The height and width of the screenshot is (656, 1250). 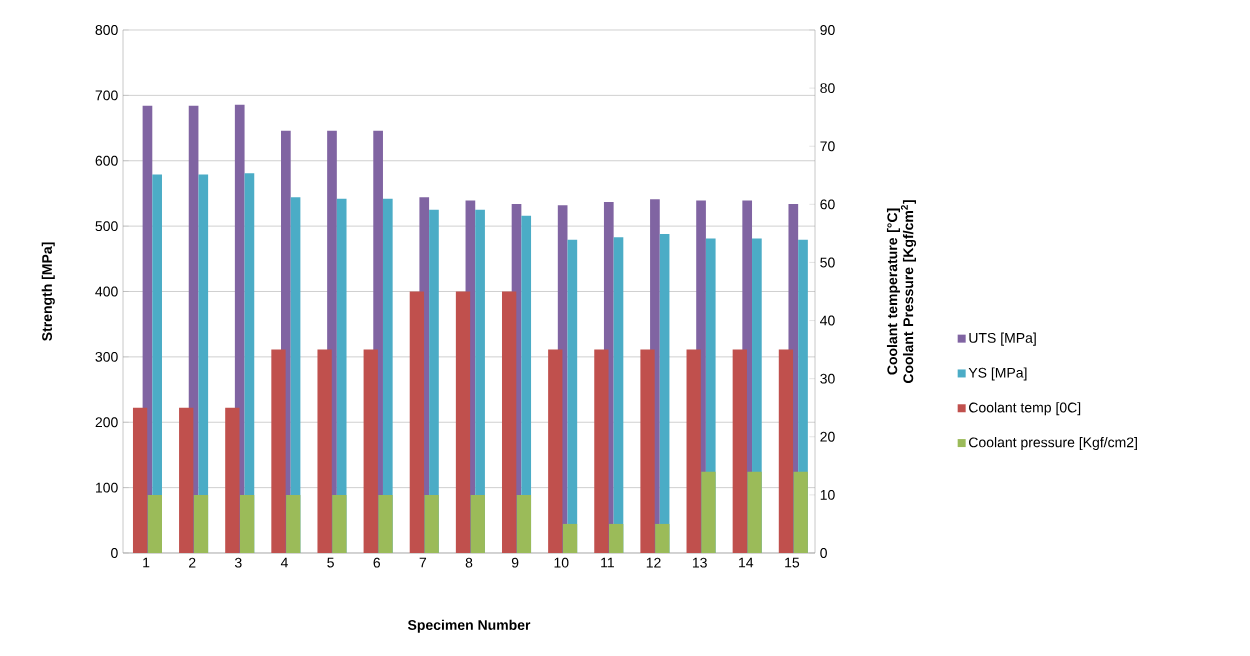 What do you see at coordinates (746, 562) in the screenshot?
I see `x-tick-label: 14` at bounding box center [746, 562].